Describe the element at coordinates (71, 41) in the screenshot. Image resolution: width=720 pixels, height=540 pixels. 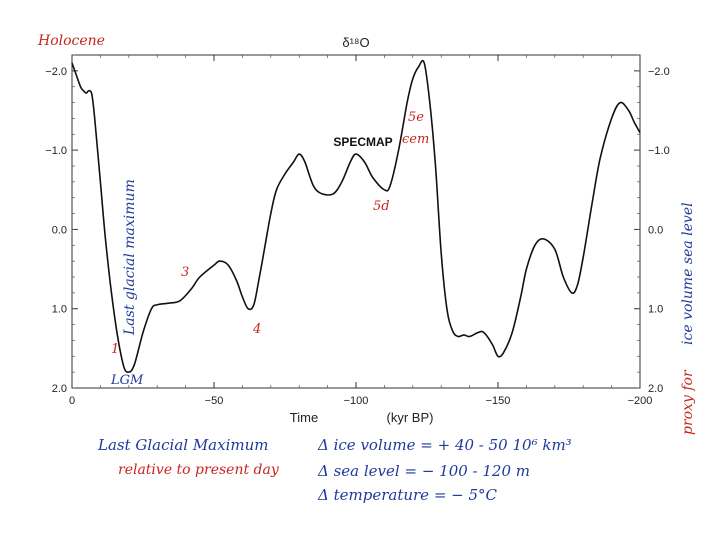
I see `holocene-label: Holocene` at that location.